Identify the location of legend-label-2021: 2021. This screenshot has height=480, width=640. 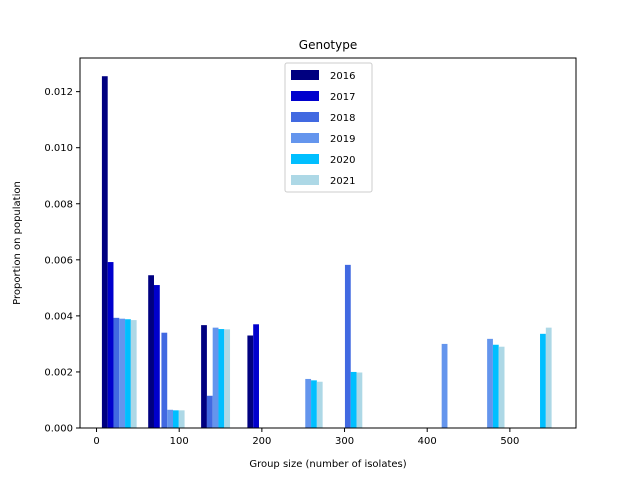
(342, 181).